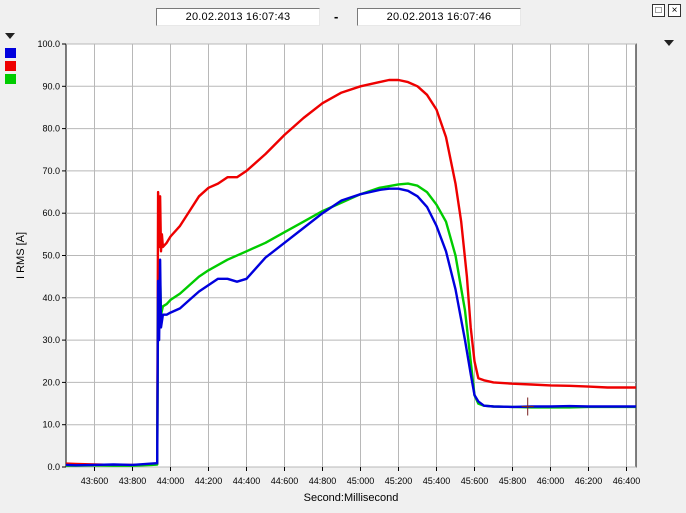 Image resolution: width=686 pixels, height=513 pixels. I want to click on legend-swatch-red, so click(10, 66).